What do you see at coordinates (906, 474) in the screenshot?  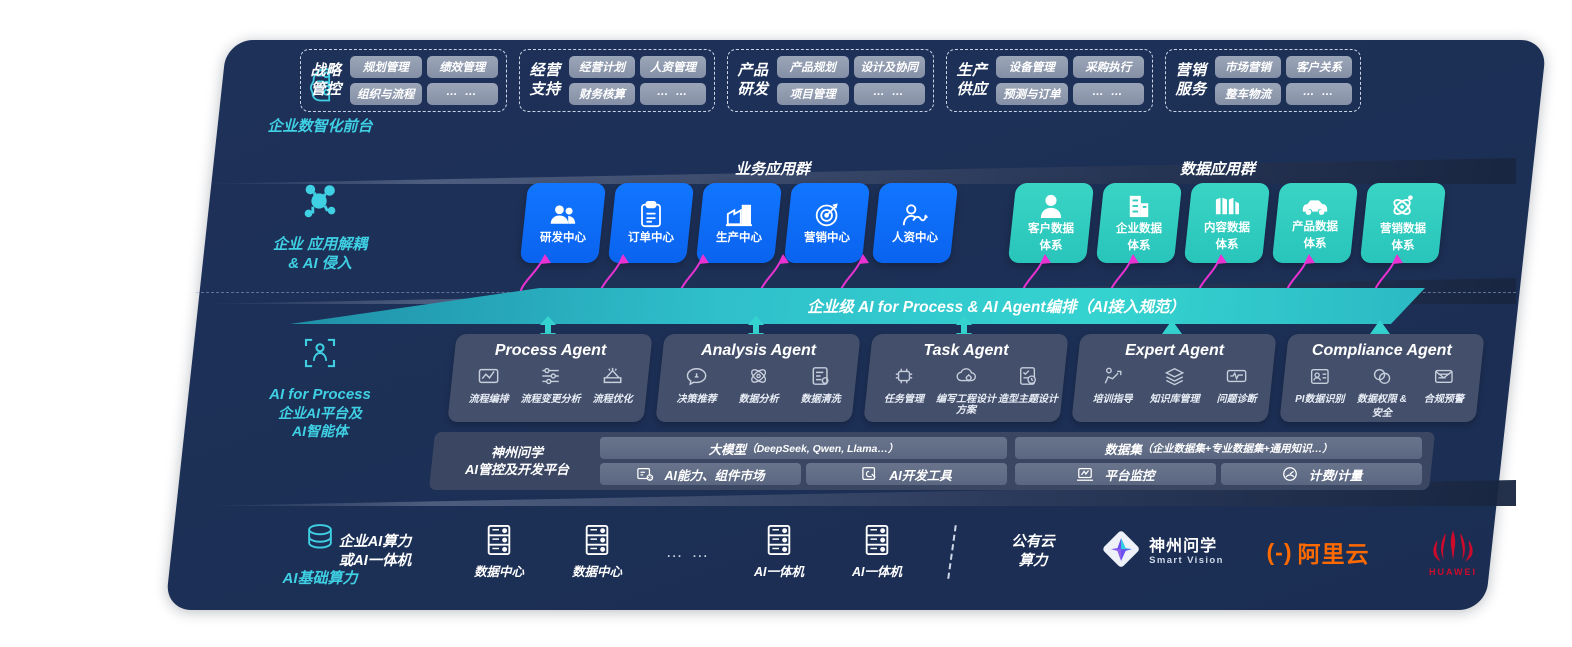 I see `ai-dev-tool: AI开发工具` at bounding box center [906, 474].